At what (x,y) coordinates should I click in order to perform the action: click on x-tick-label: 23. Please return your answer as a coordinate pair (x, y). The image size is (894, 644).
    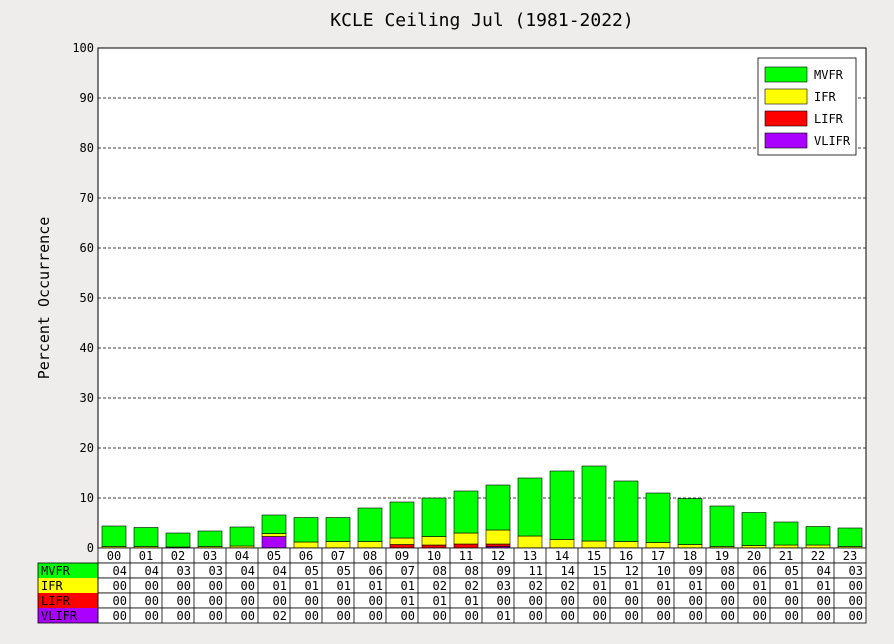
    Looking at the image, I should click on (850, 556).